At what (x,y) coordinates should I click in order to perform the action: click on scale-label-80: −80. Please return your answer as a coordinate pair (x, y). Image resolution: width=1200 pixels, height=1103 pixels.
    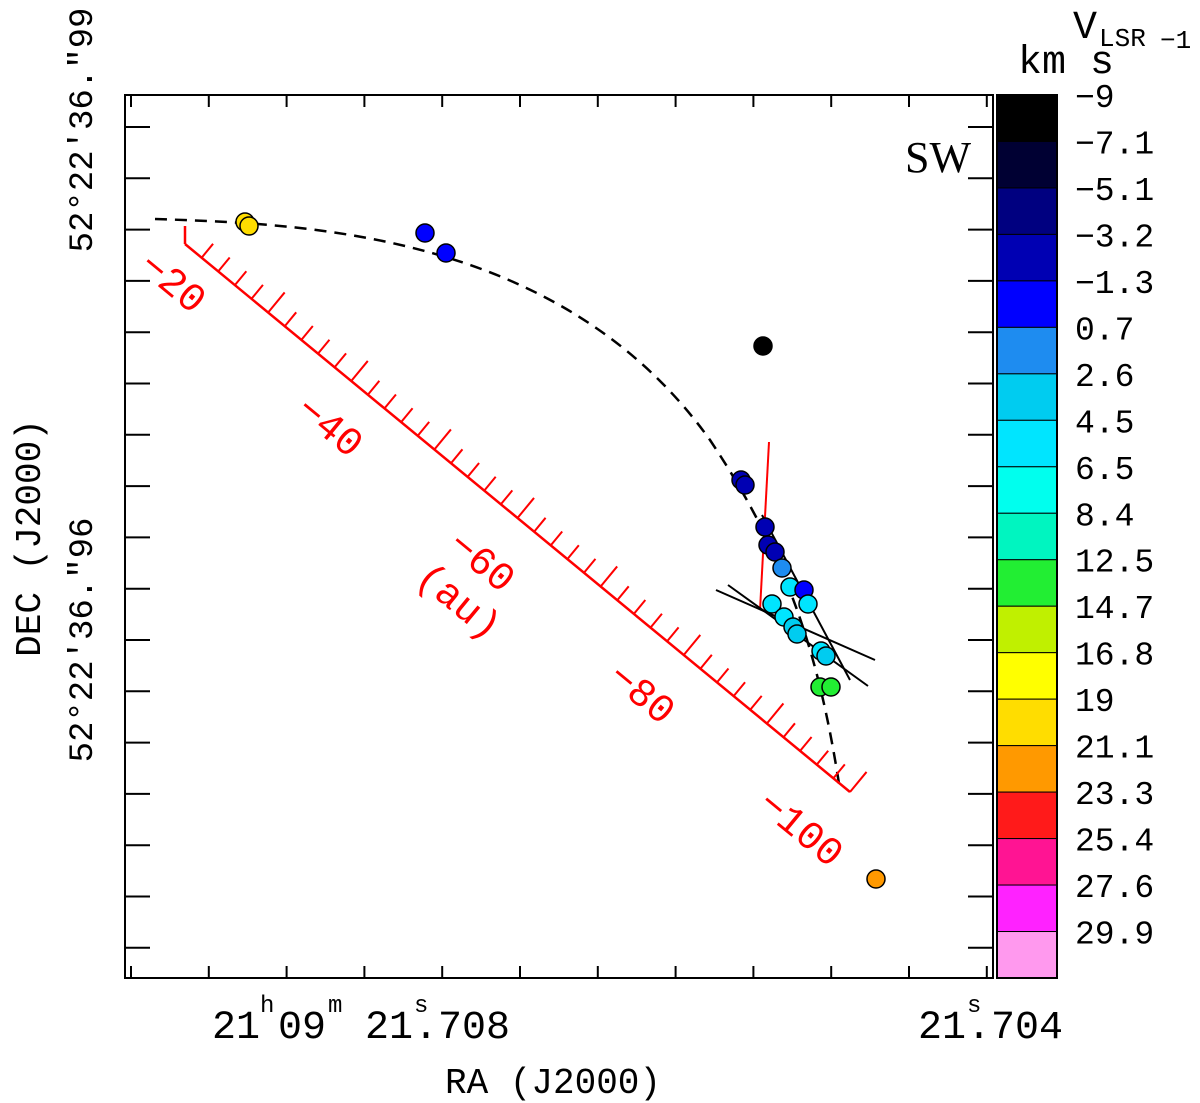
    Looking at the image, I should click on (640, 695).